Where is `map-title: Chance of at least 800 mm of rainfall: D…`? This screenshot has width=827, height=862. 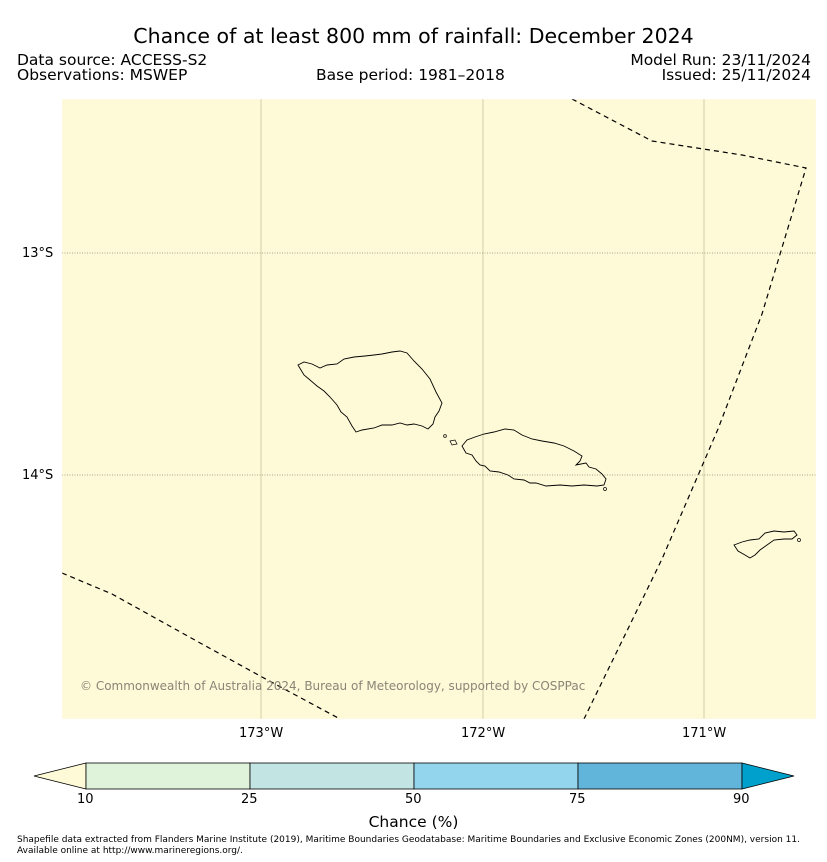
map-title: Chance of at least 800 mm of rainfall: D… is located at coordinates (413, 36).